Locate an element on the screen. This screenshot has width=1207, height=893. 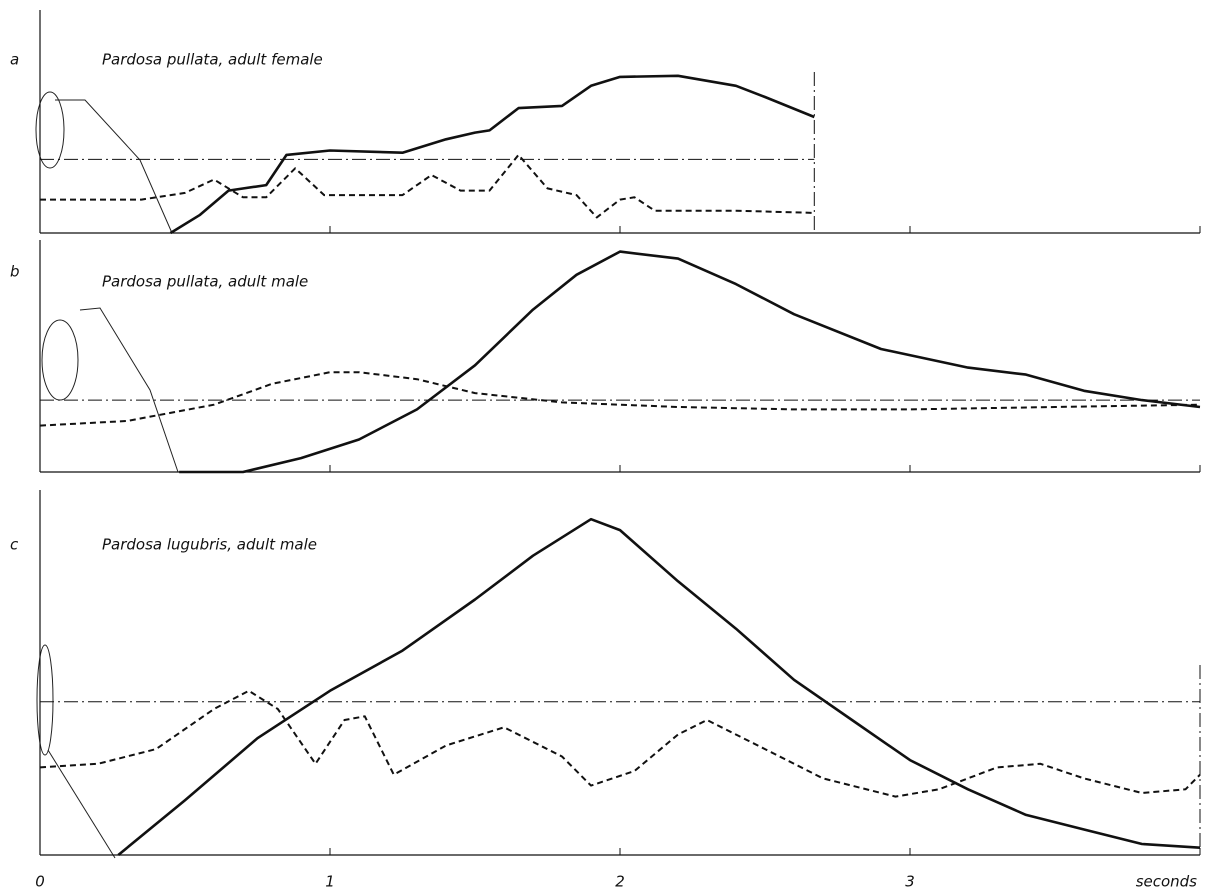
x-tick-label: seconds is located at coordinates (1166, 882).